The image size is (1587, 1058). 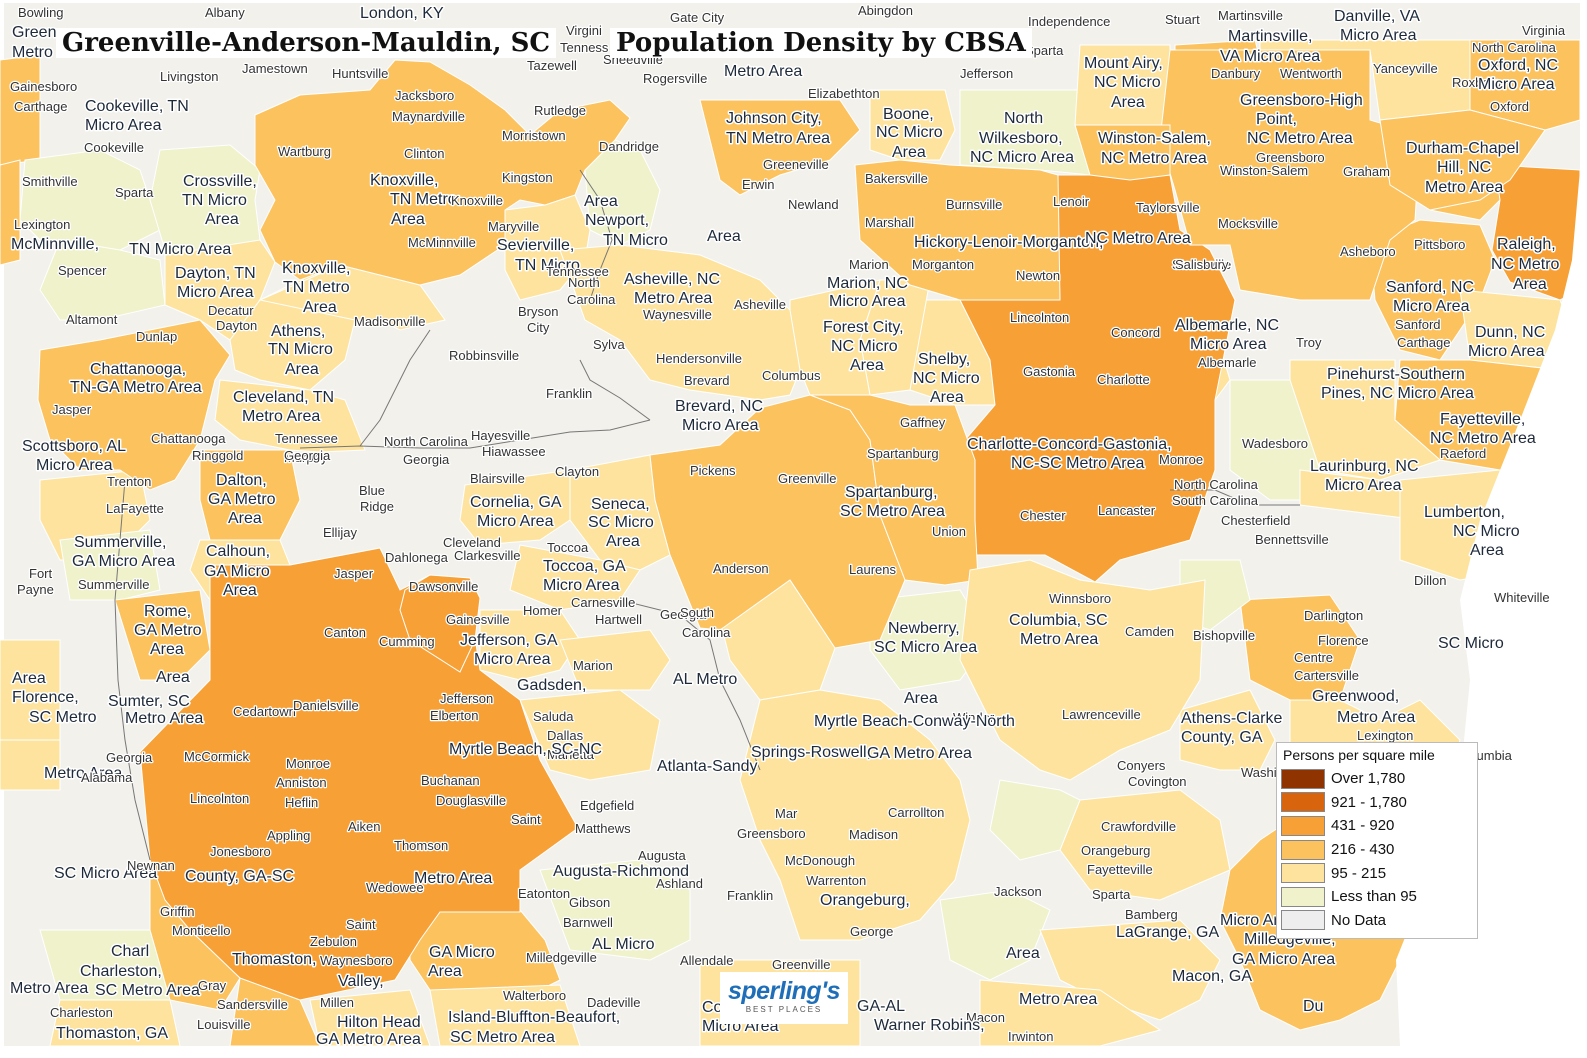 I want to click on logo-tagline: BEST PLACES, so click(x=784, y=1009).